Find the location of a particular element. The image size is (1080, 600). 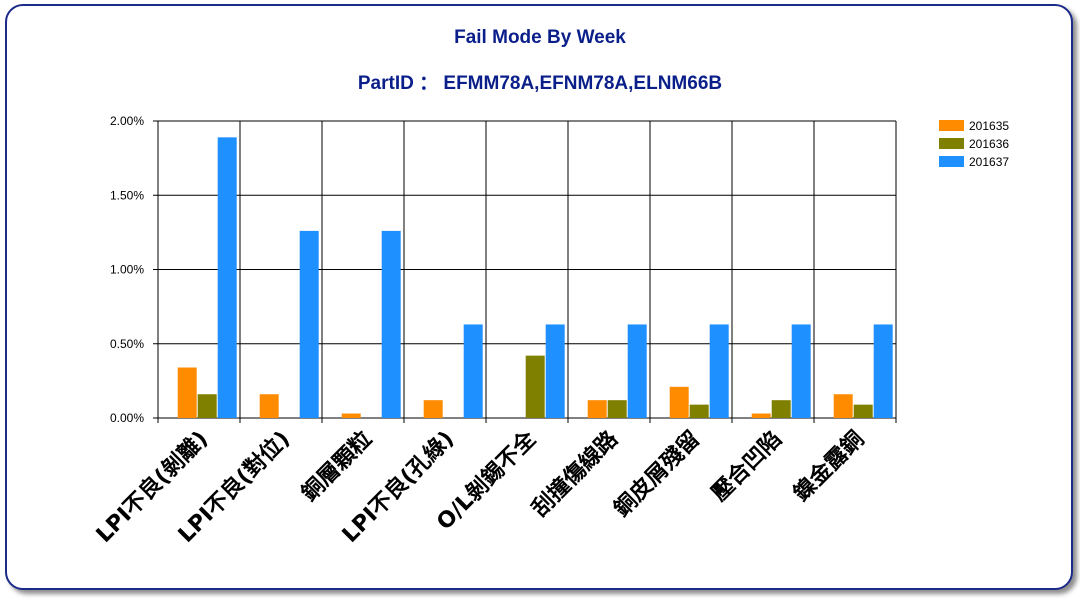

x-tick-label: 刮撞傷線路 is located at coordinates (575, 473).